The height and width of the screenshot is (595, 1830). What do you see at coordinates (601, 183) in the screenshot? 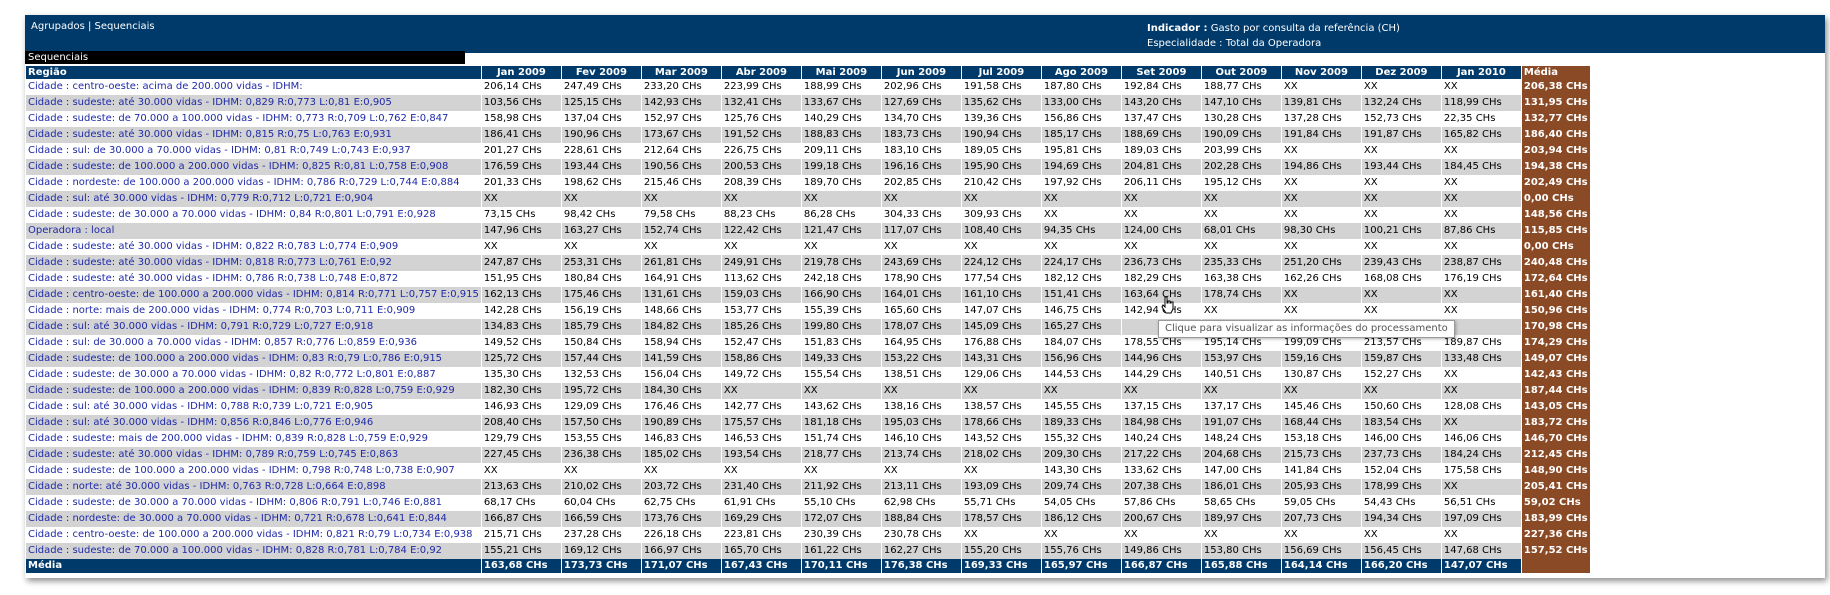
I see `value-cell: 198,62 CHs` at bounding box center [601, 183].